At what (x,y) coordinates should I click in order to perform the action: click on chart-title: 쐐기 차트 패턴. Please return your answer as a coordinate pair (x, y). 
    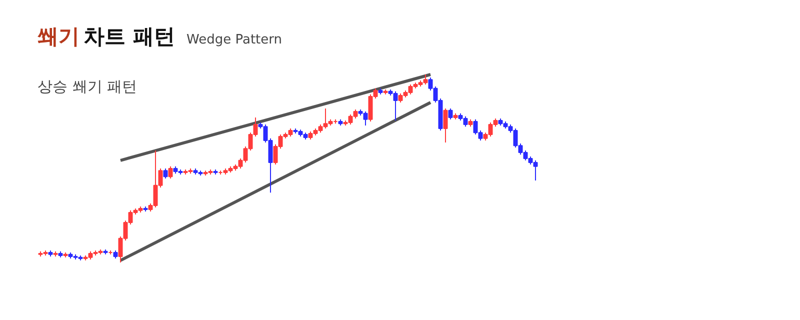
    Looking at the image, I should click on (106, 36).